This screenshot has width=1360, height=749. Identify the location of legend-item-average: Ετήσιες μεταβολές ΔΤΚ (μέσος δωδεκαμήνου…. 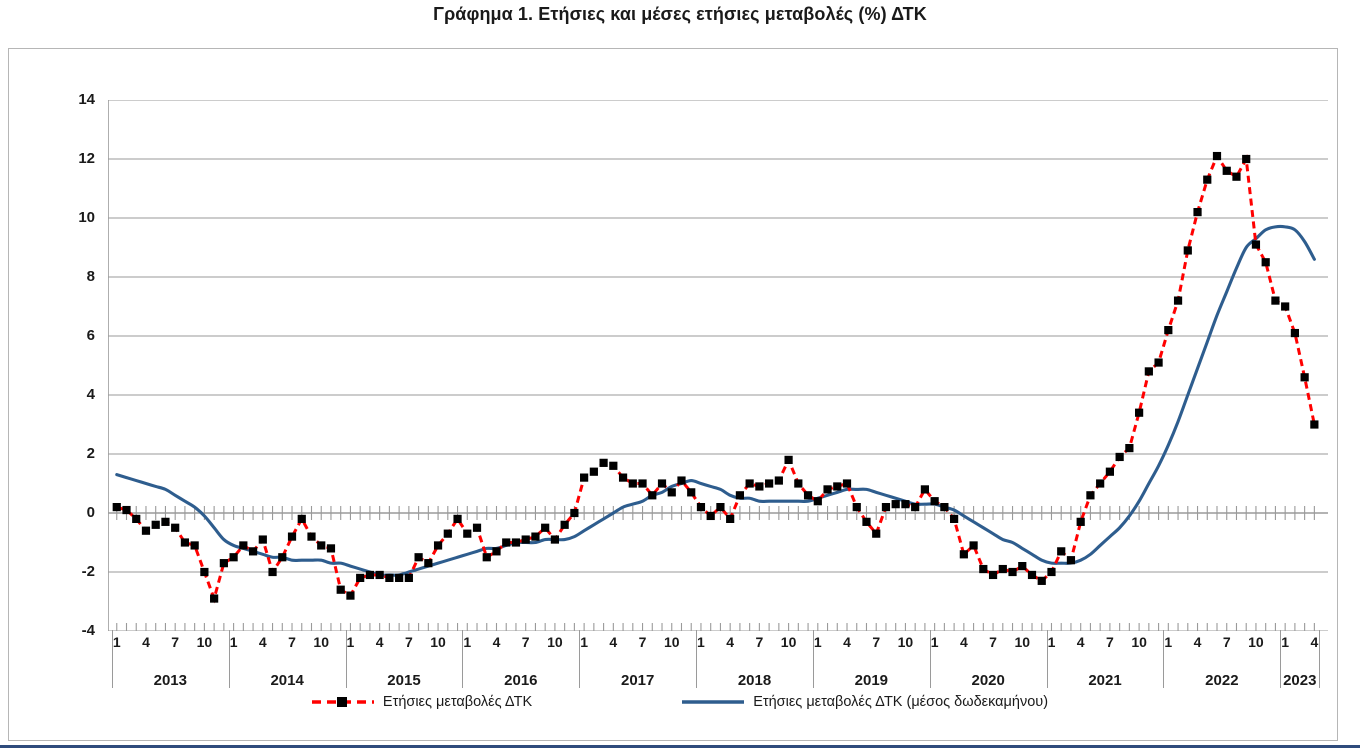
(865, 702).